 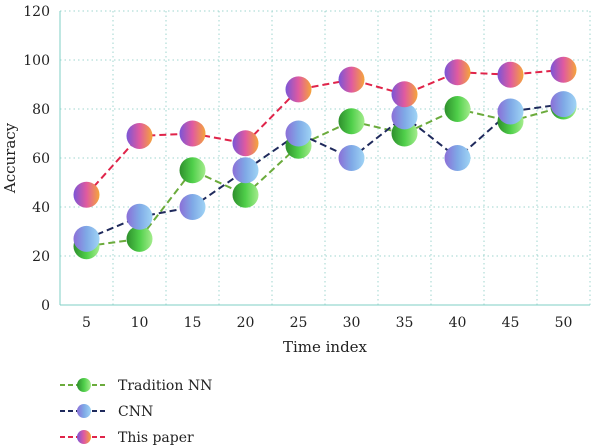 What do you see at coordinates (352, 323) in the screenshot?
I see `x-tick-label: 30` at bounding box center [352, 323].